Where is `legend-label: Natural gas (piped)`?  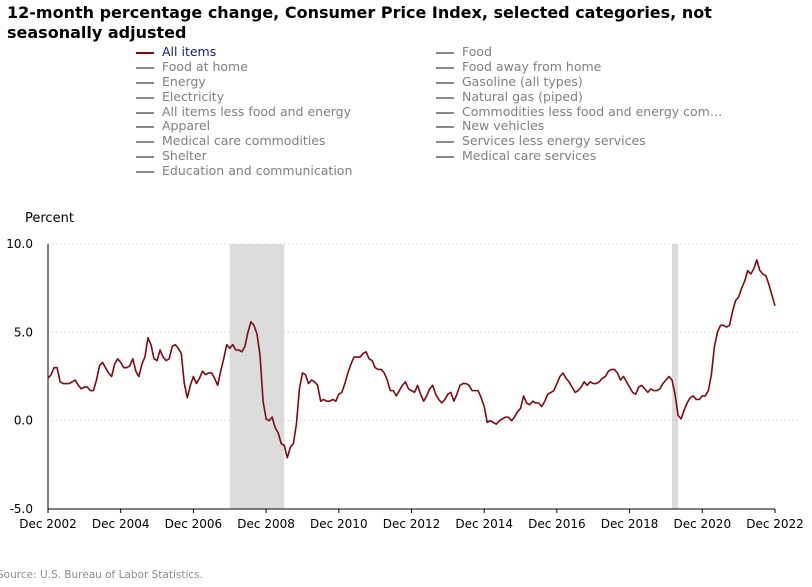
legend-label: Natural gas (piped) is located at coordinates (522, 96).